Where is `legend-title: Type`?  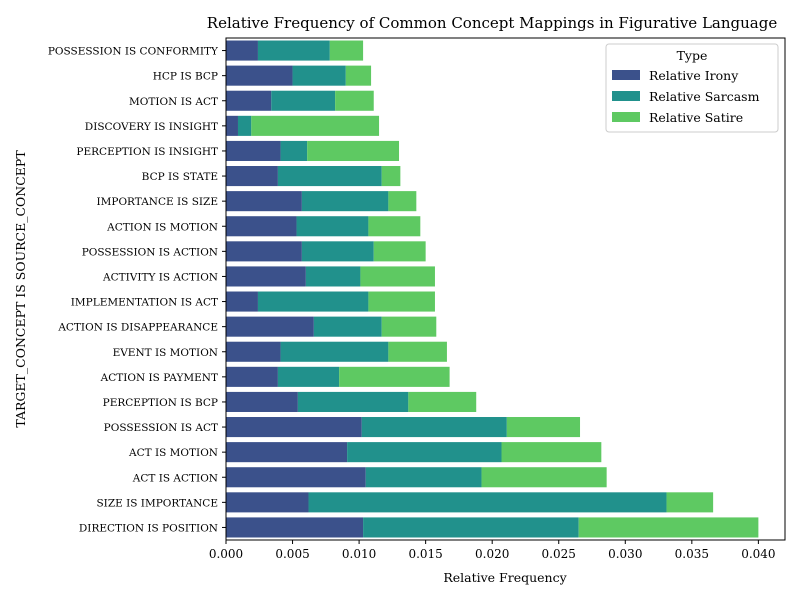
legend-title: Type is located at coordinates (692, 55).